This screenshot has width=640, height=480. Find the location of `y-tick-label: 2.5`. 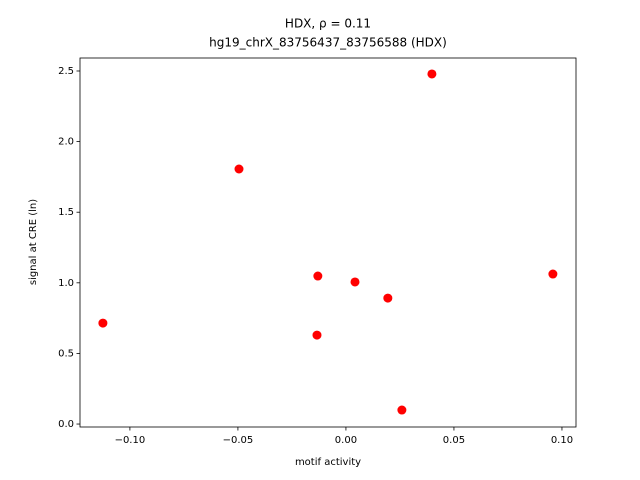

y-tick-label: 2.5 is located at coordinates (66, 71).